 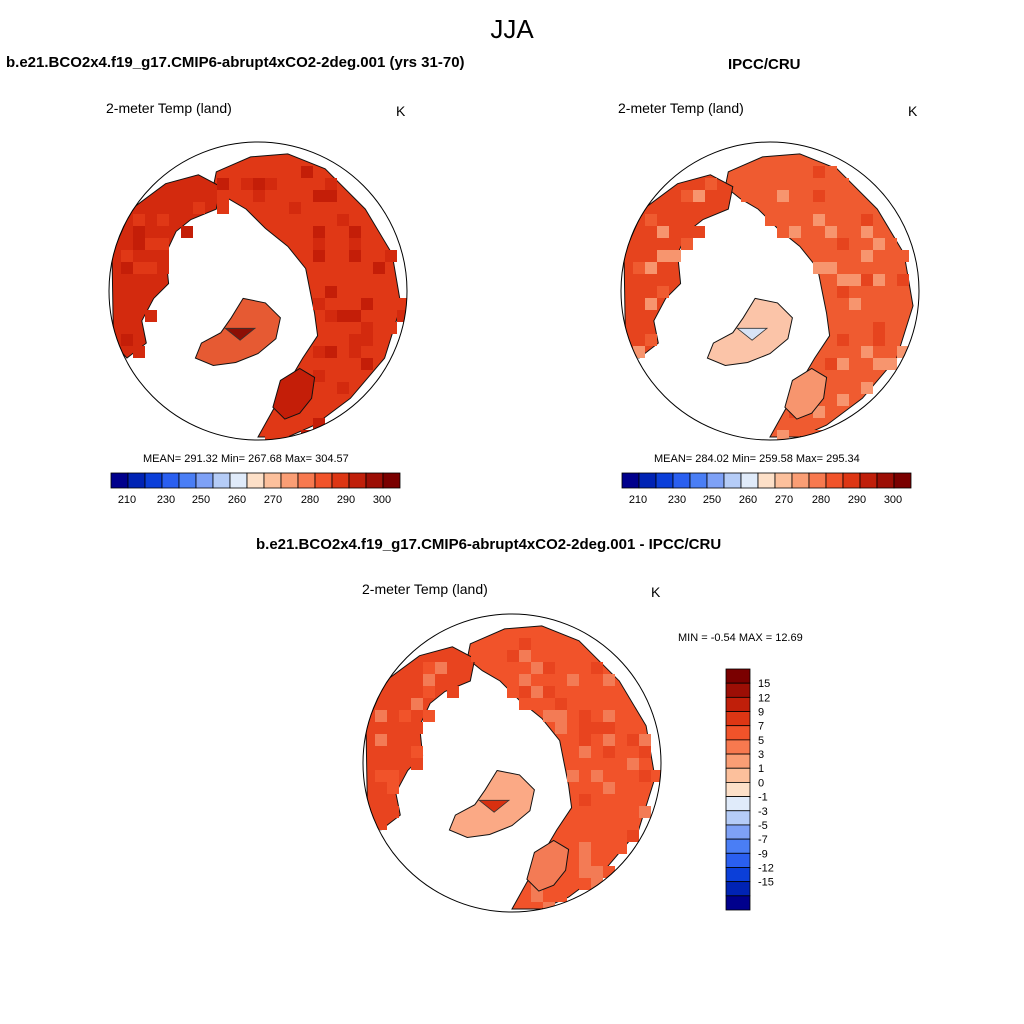 What do you see at coordinates (757, 459) in the screenshot?
I see `panel-2-stats: MEAN= 284.02 Min= 259.58 Max= 295.34` at bounding box center [757, 459].